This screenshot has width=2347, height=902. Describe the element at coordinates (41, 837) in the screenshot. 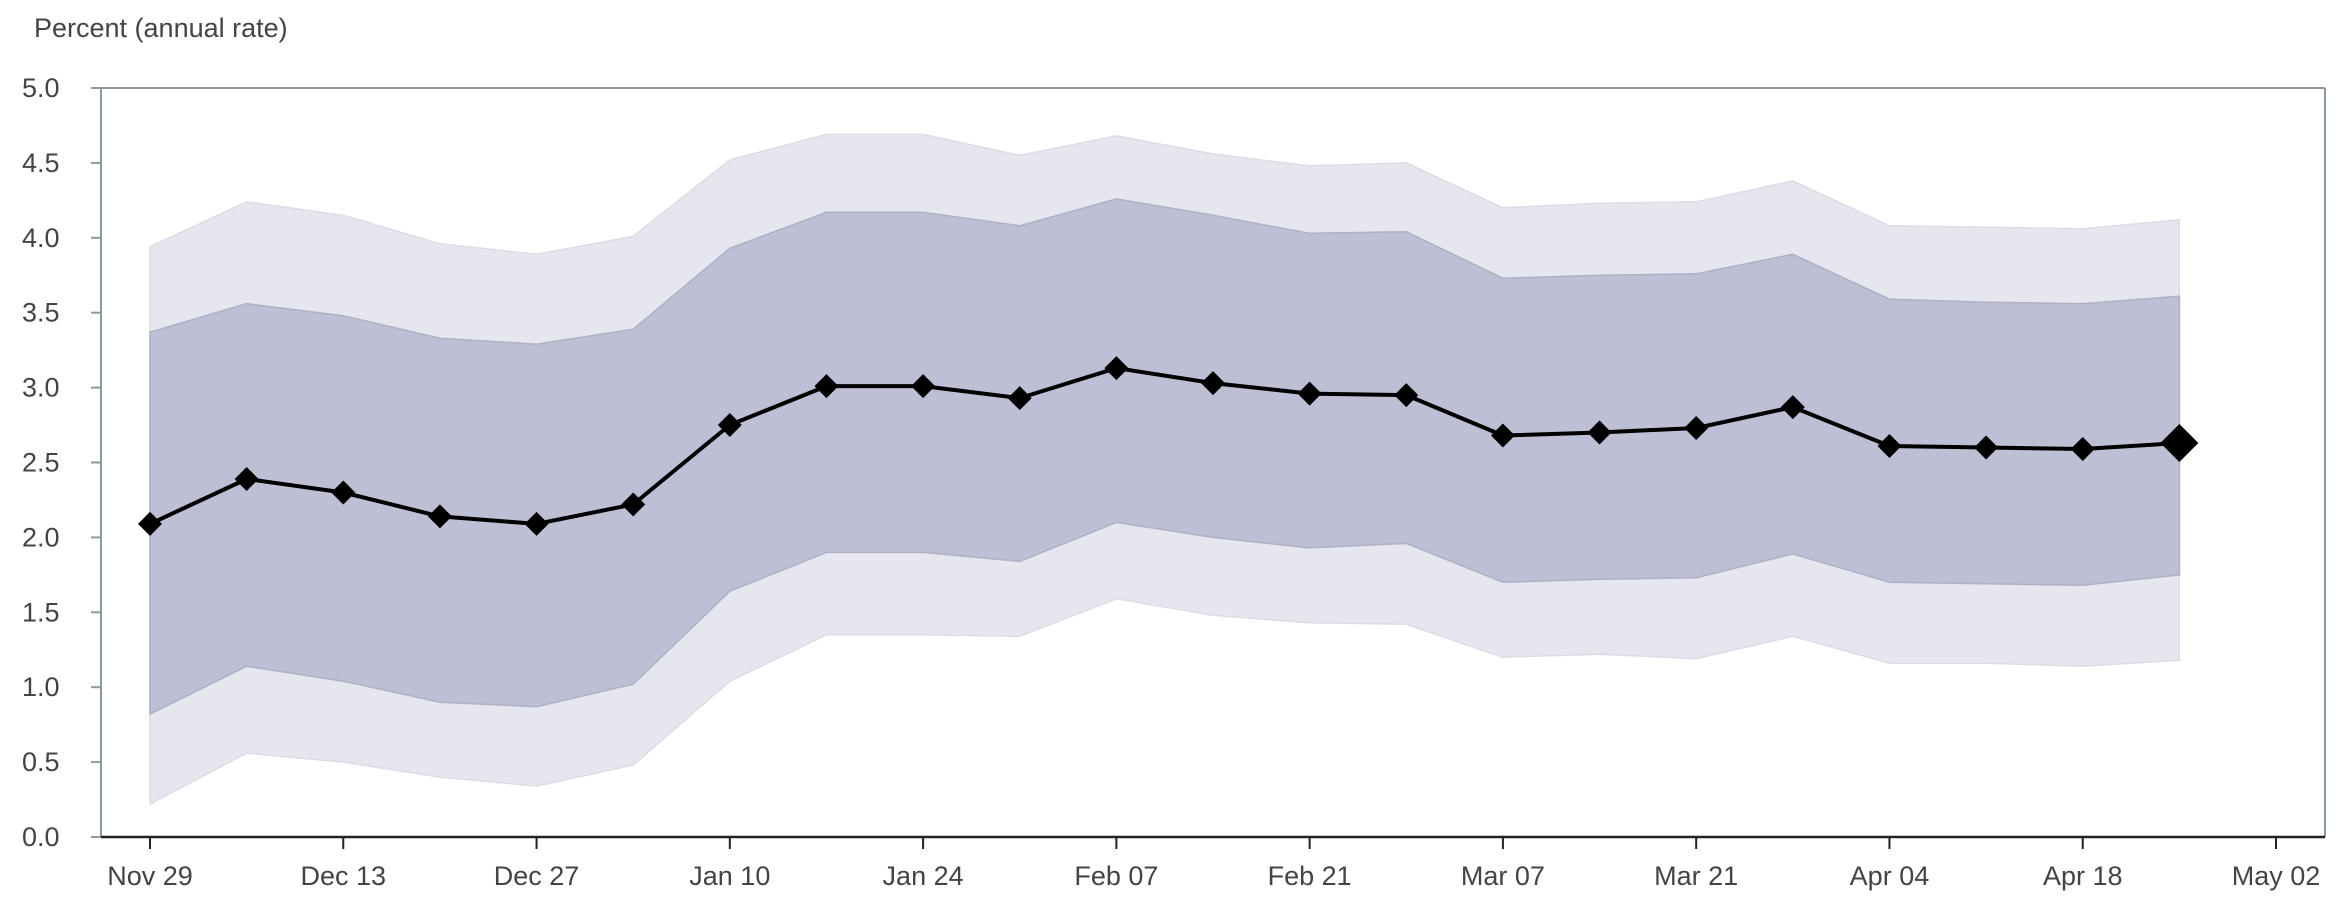

I see `y-tick-label: 0.0` at that location.